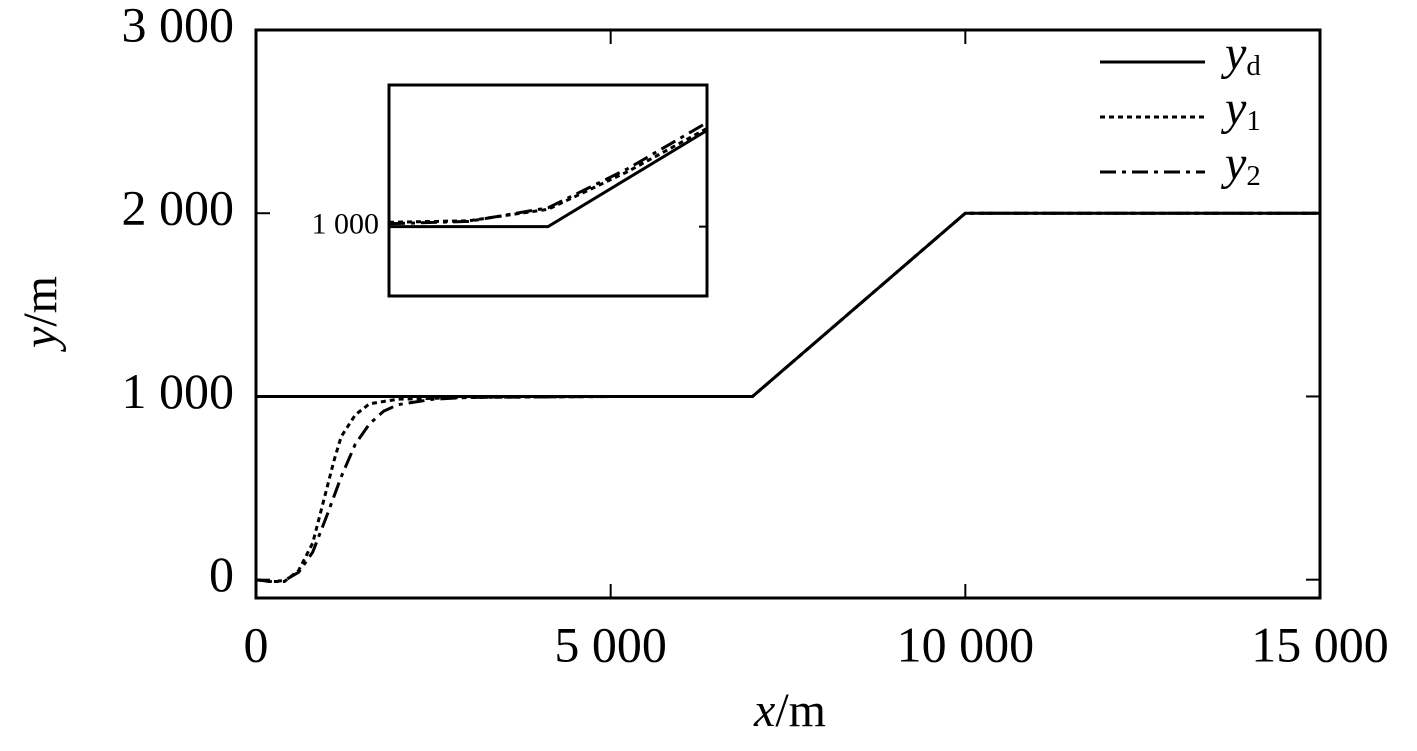 The width and height of the screenshot is (1417, 751). What do you see at coordinates (966, 644) in the screenshot?
I see `x-tick-label: 10 000` at bounding box center [966, 644].